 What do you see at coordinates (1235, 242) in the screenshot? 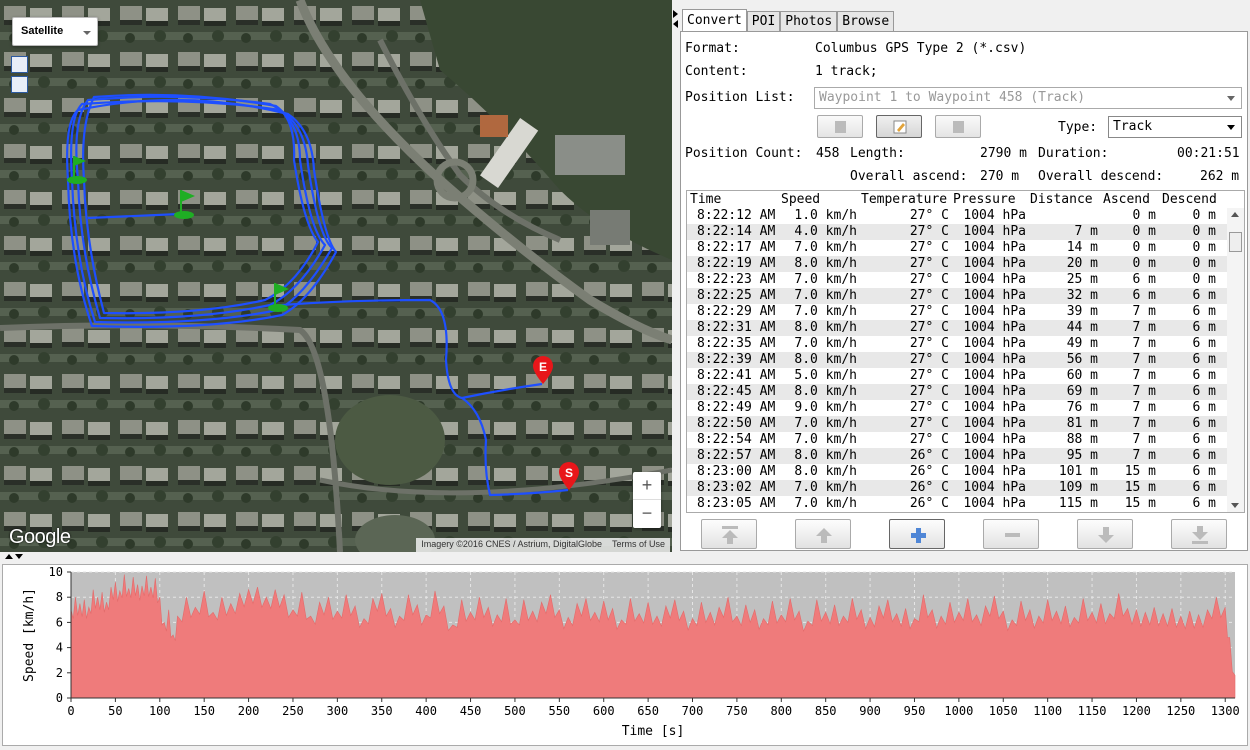
I see `scroll-thumb` at bounding box center [1235, 242].